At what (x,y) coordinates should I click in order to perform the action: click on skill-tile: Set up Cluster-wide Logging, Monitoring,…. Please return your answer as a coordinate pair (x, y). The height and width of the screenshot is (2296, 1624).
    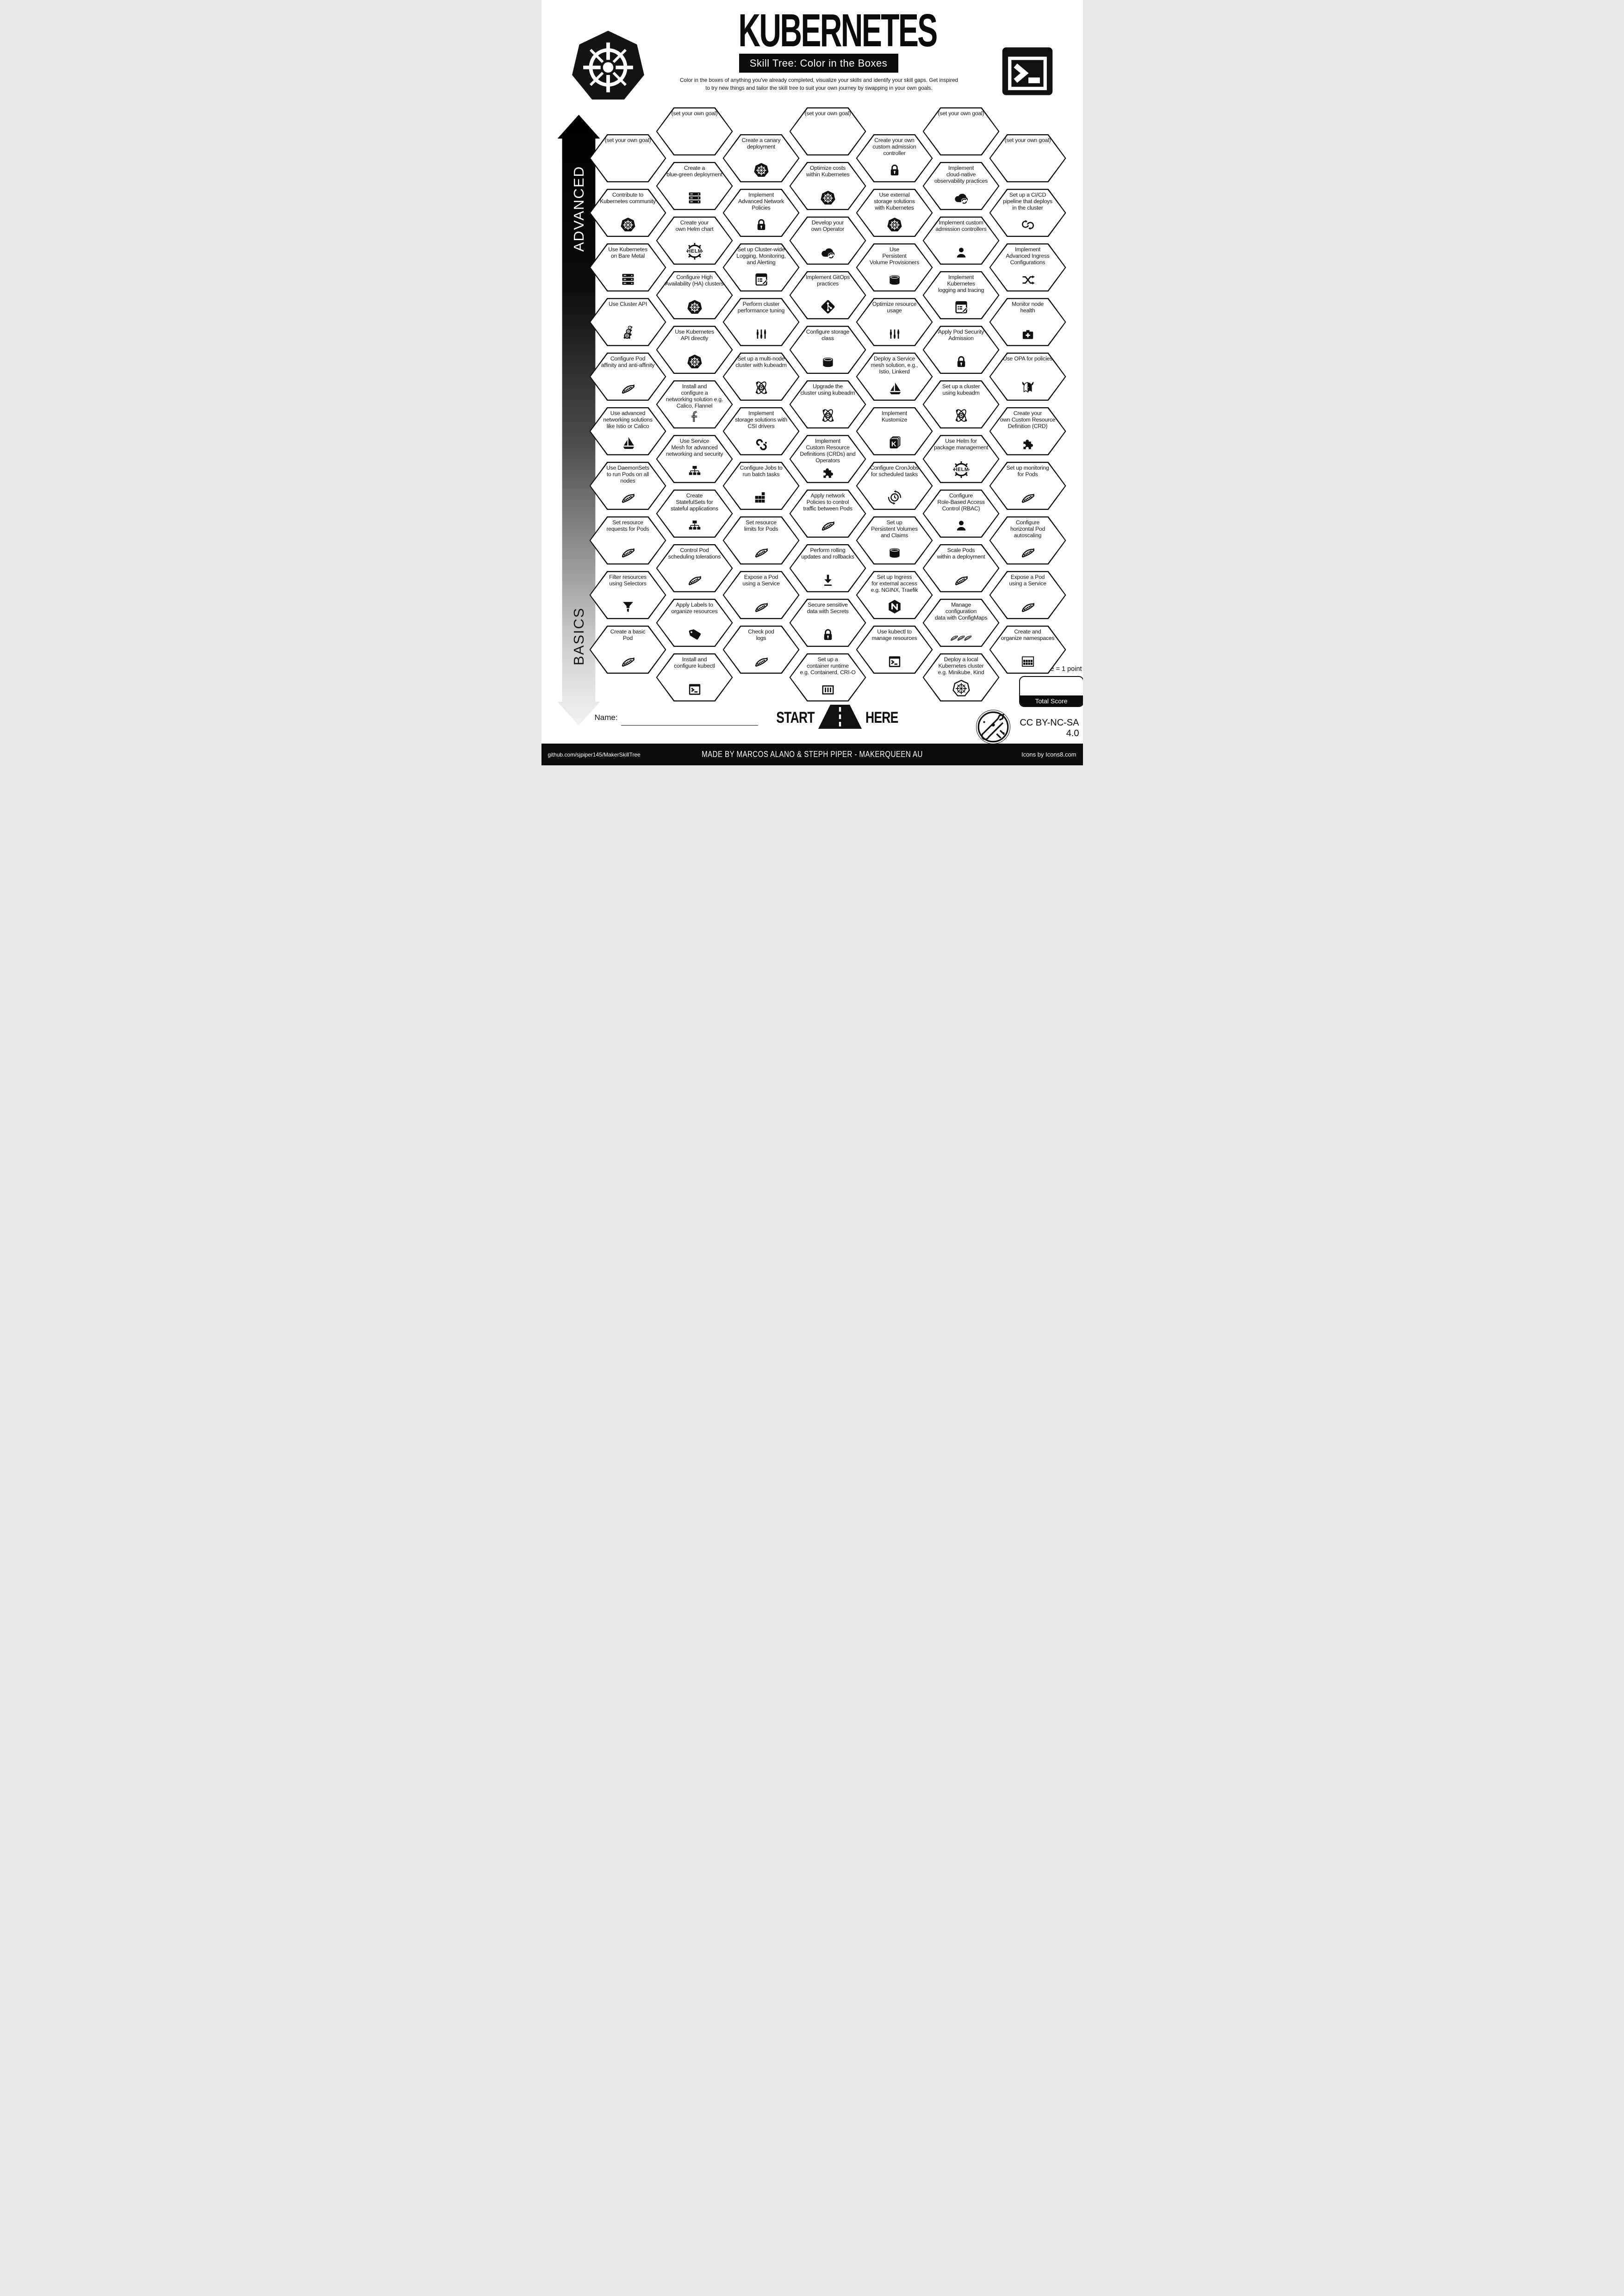
    Looking at the image, I should click on (761, 268).